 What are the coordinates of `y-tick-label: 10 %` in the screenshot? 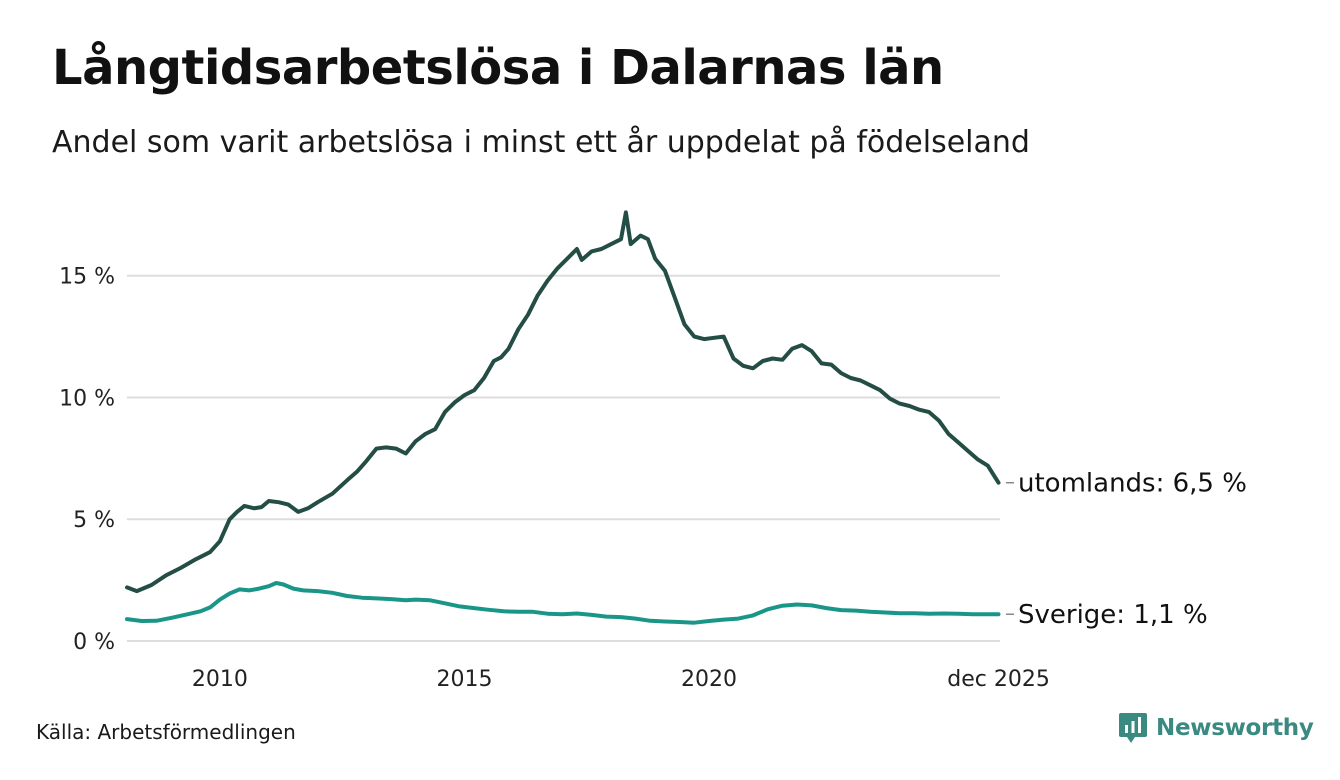 It's located at (87, 398).